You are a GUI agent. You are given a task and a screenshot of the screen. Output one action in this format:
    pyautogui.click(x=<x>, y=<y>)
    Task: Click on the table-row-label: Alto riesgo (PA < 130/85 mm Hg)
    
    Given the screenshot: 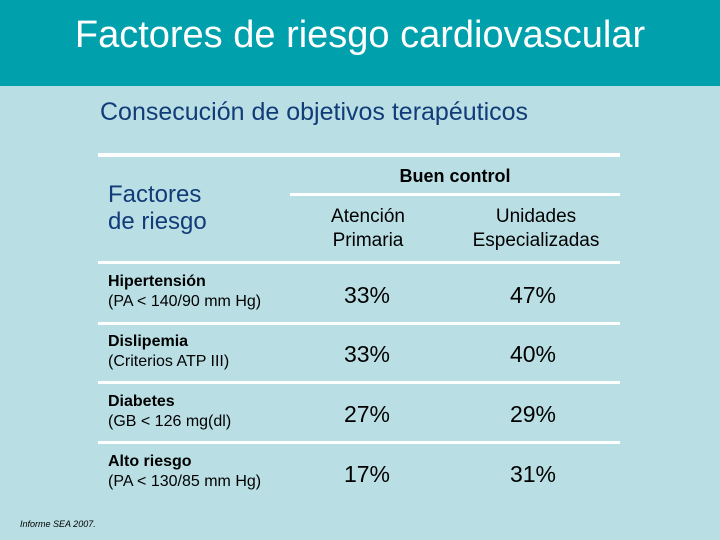 What is the action you would take?
    pyautogui.click(x=184, y=472)
    